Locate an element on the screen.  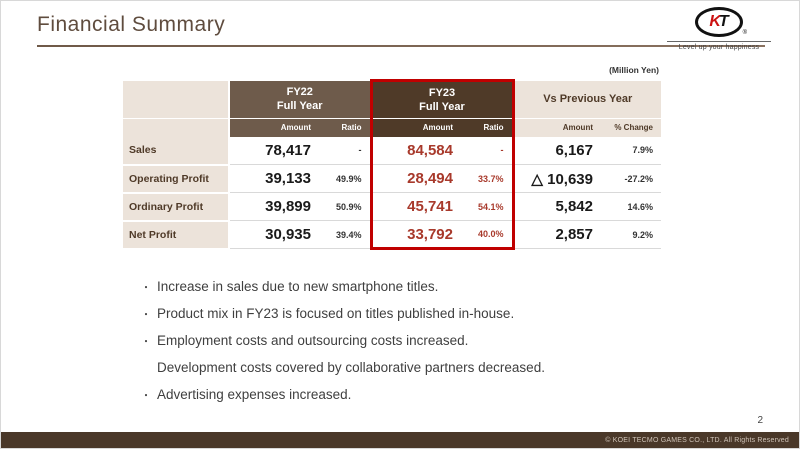
sales-fy23-ratio: - is located at coordinates (489, 150).